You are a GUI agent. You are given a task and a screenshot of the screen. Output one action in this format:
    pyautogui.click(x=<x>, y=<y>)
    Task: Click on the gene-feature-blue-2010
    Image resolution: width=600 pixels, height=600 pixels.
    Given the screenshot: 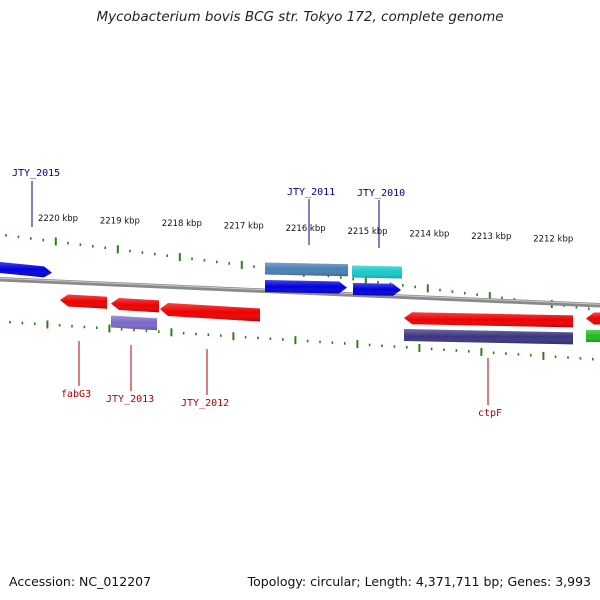 What is the action you would take?
    pyautogui.click(x=377, y=289)
    